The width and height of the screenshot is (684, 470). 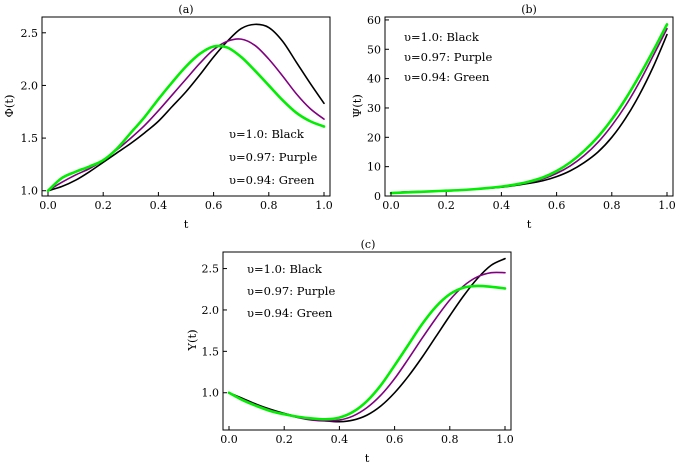 What do you see at coordinates (103, 205) in the screenshot?
I see `panel-a-x-tick-label: 0.2` at bounding box center [103, 205].